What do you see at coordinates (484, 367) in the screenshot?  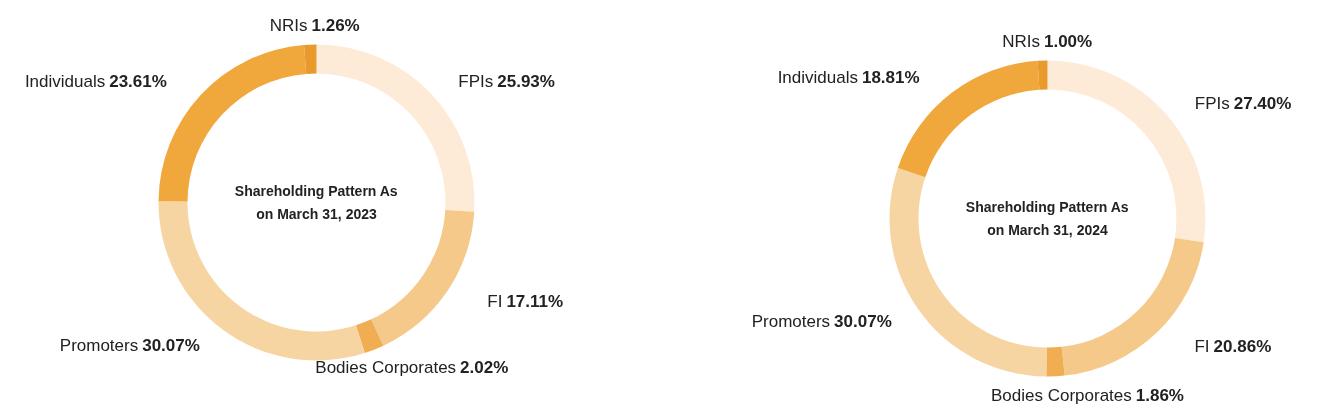 I see `data-label: 2.02%` at bounding box center [484, 367].